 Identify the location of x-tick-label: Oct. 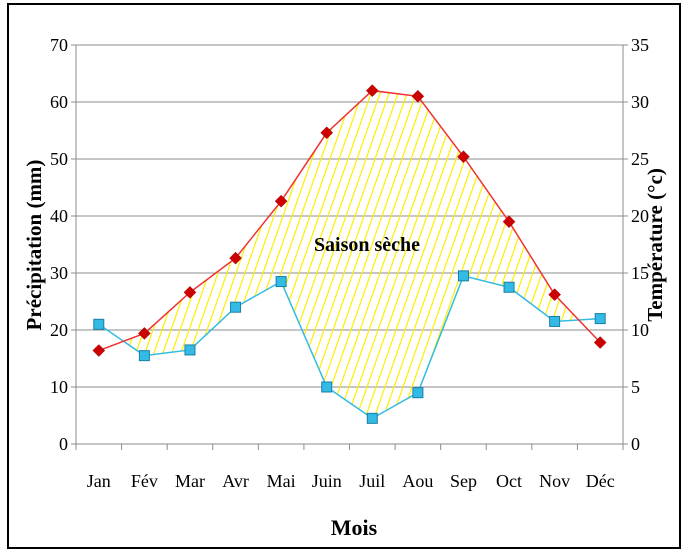
(509, 481).